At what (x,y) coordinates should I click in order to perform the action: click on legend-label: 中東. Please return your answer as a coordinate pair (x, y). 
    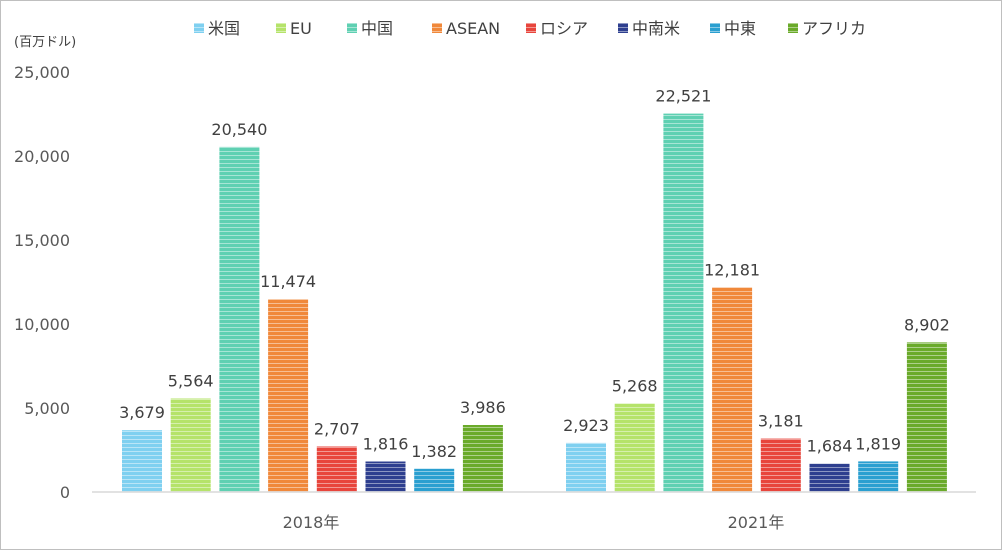
    Looking at the image, I should click on (740, 28).